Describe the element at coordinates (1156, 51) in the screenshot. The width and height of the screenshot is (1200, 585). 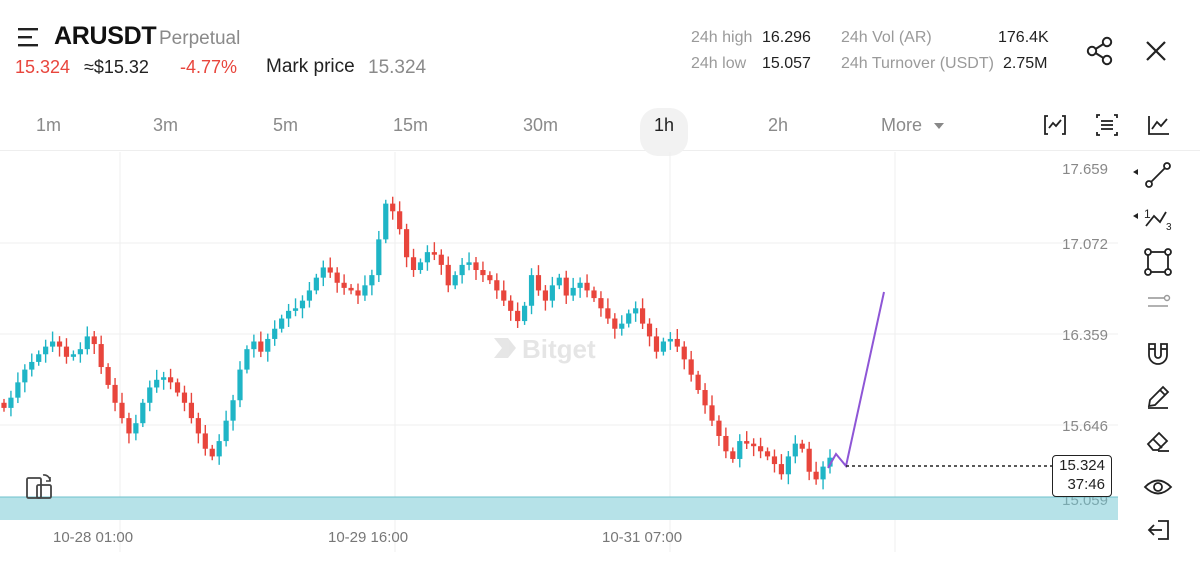
I see `close-icon` at that location.